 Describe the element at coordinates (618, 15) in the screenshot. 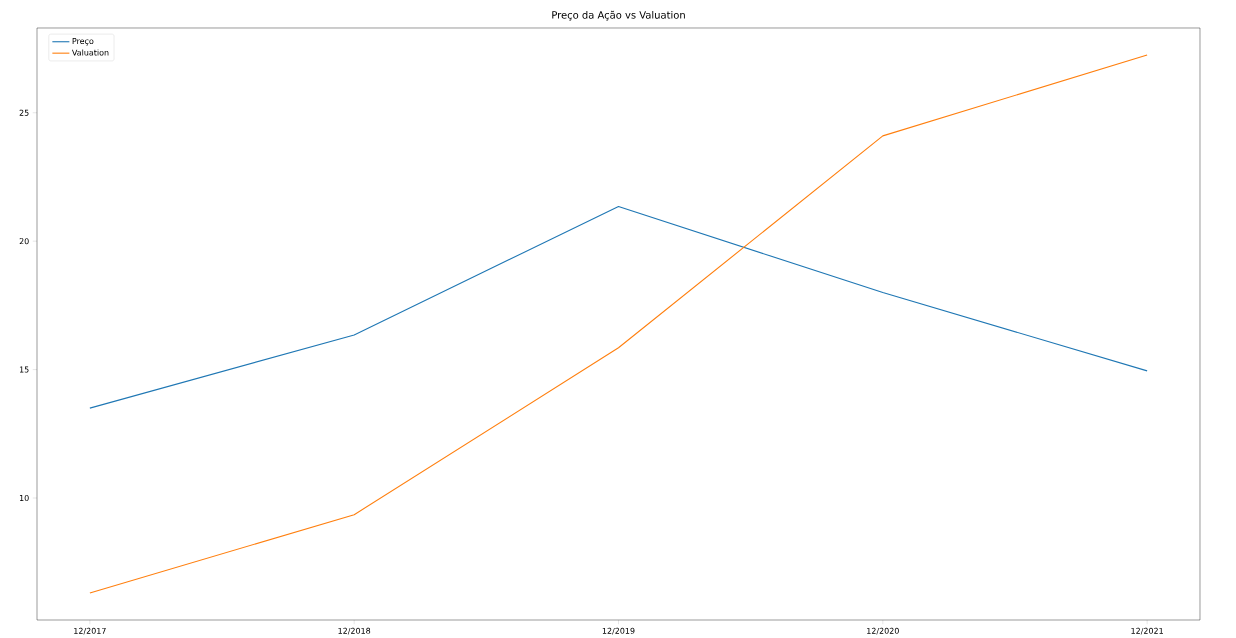

I see `chart-title: Preço da Ação vs Valuation` at that location.